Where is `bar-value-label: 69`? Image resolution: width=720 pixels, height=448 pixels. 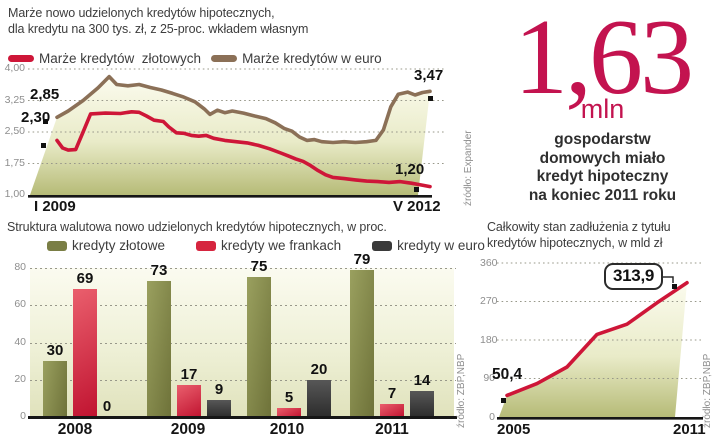 bar-value-label: 69 is located at coordinates (85, 278).